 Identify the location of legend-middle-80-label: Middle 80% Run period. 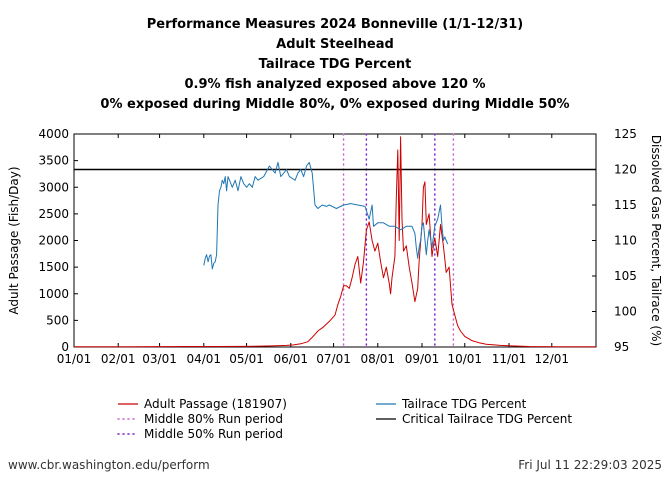
(213, 419).